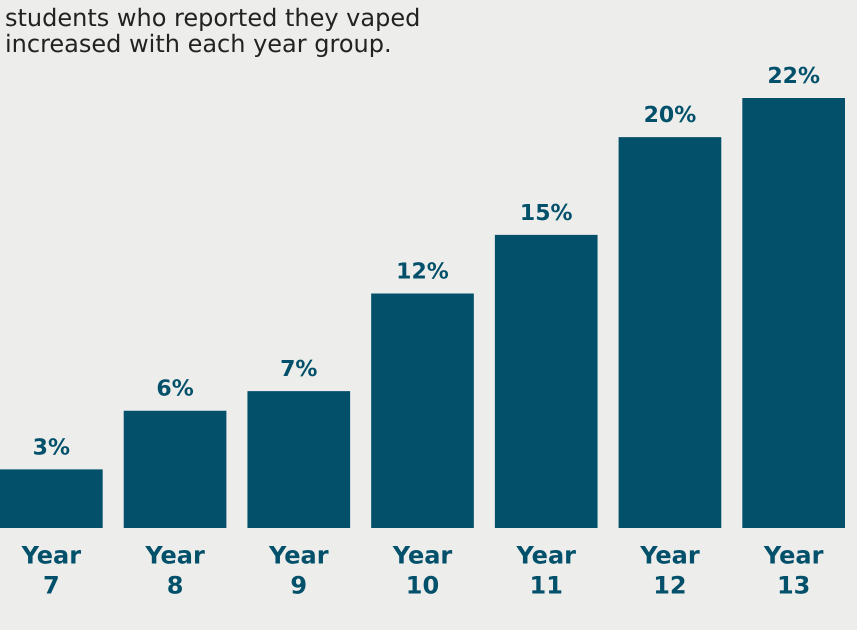 The image size is (857, 630). I want to click on data-label: 3%, so click(51, 447).